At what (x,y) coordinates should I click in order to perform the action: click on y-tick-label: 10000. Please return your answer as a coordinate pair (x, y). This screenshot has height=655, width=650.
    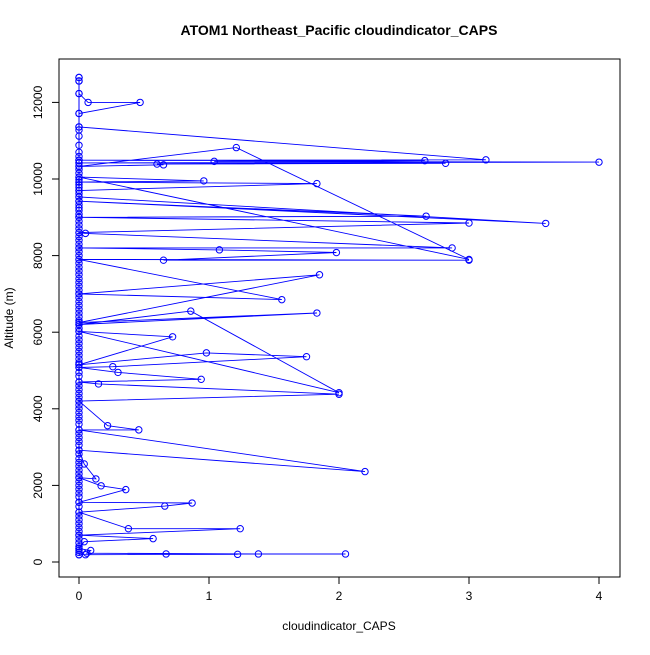
    Looking at the image, I should click on (38, 179).